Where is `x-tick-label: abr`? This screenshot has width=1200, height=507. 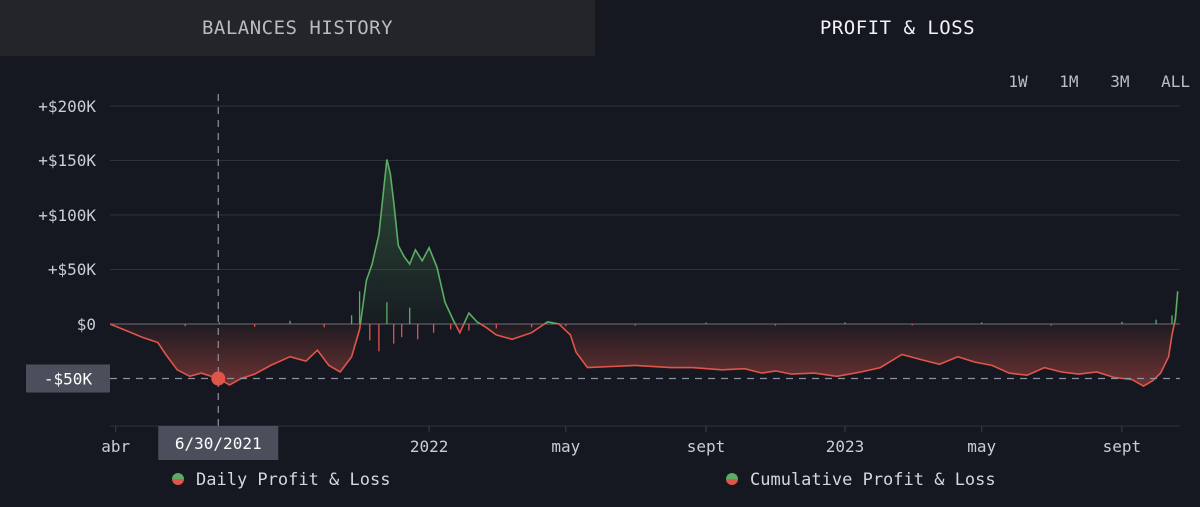
x-tick-label: abr is located at coordinates (115, 446).